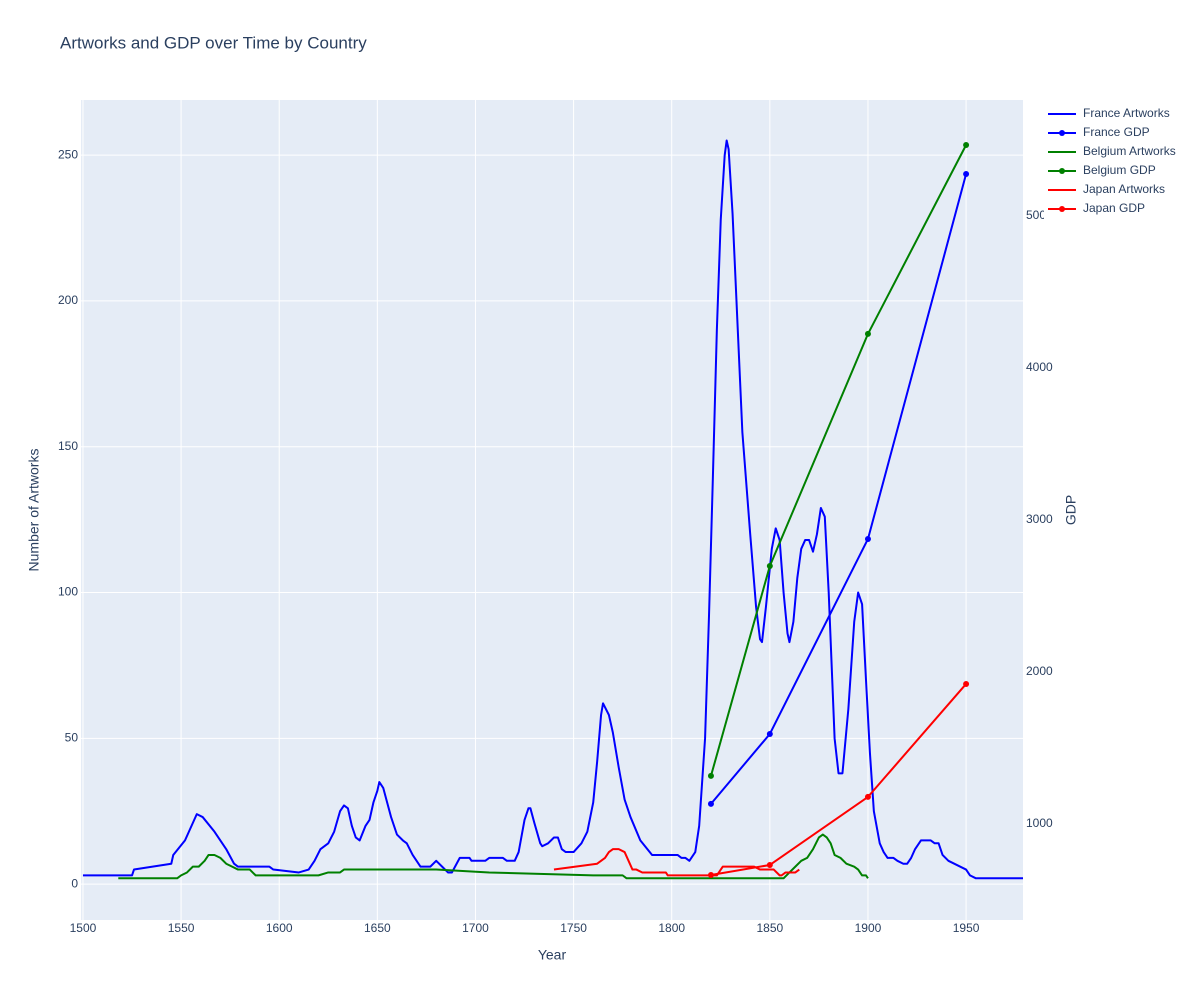  What do you see at coordinates (68, 300) in the screenshot?
I see `y-tick-label: 200` at bounding box center [68, 300].